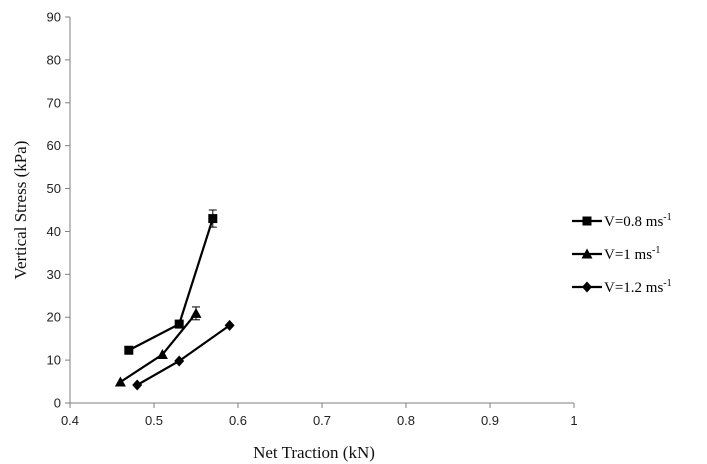  What do you see at coordinates (587, 287) in the screenshot?
I see `legend-marker-diamond` at bounding box center [587, 287].